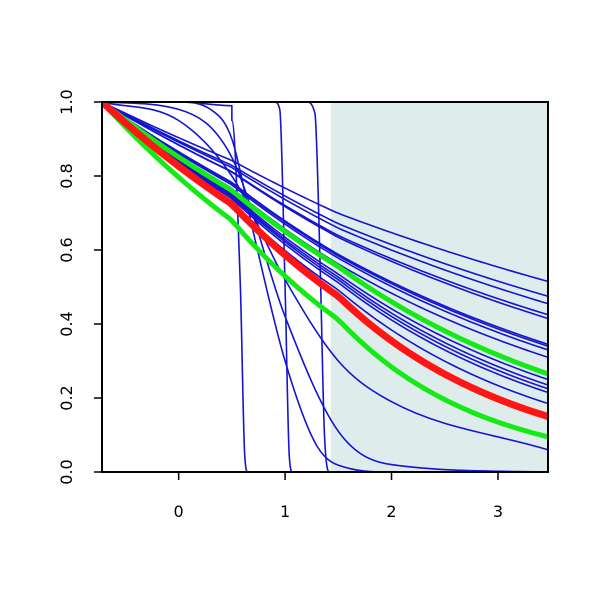 The height and width of the screenshot is (605, 600). I want to click on y-tick-label: 0.0, so click(66, 471).